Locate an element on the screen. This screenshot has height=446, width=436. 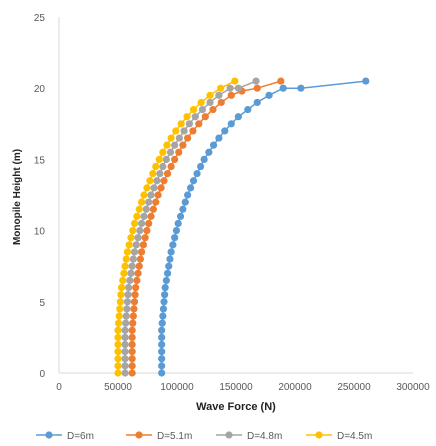
legend-label: D=5.1m is located at coordinates (174, 436).